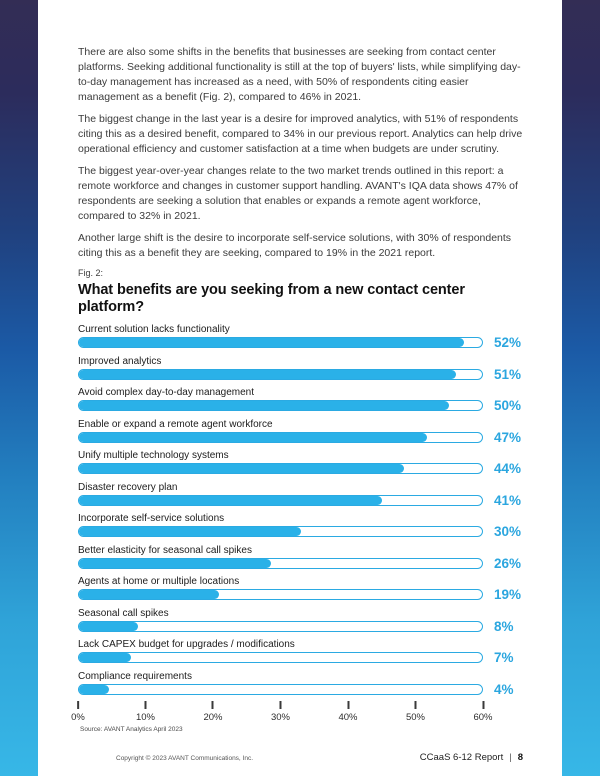 Image resolution: width=600 pixels, height=776 pixels. What do you see at coordinates (508, 437) in the screenshot?
I see `bar-value-label: 47%` at bounding box center [508, 437].